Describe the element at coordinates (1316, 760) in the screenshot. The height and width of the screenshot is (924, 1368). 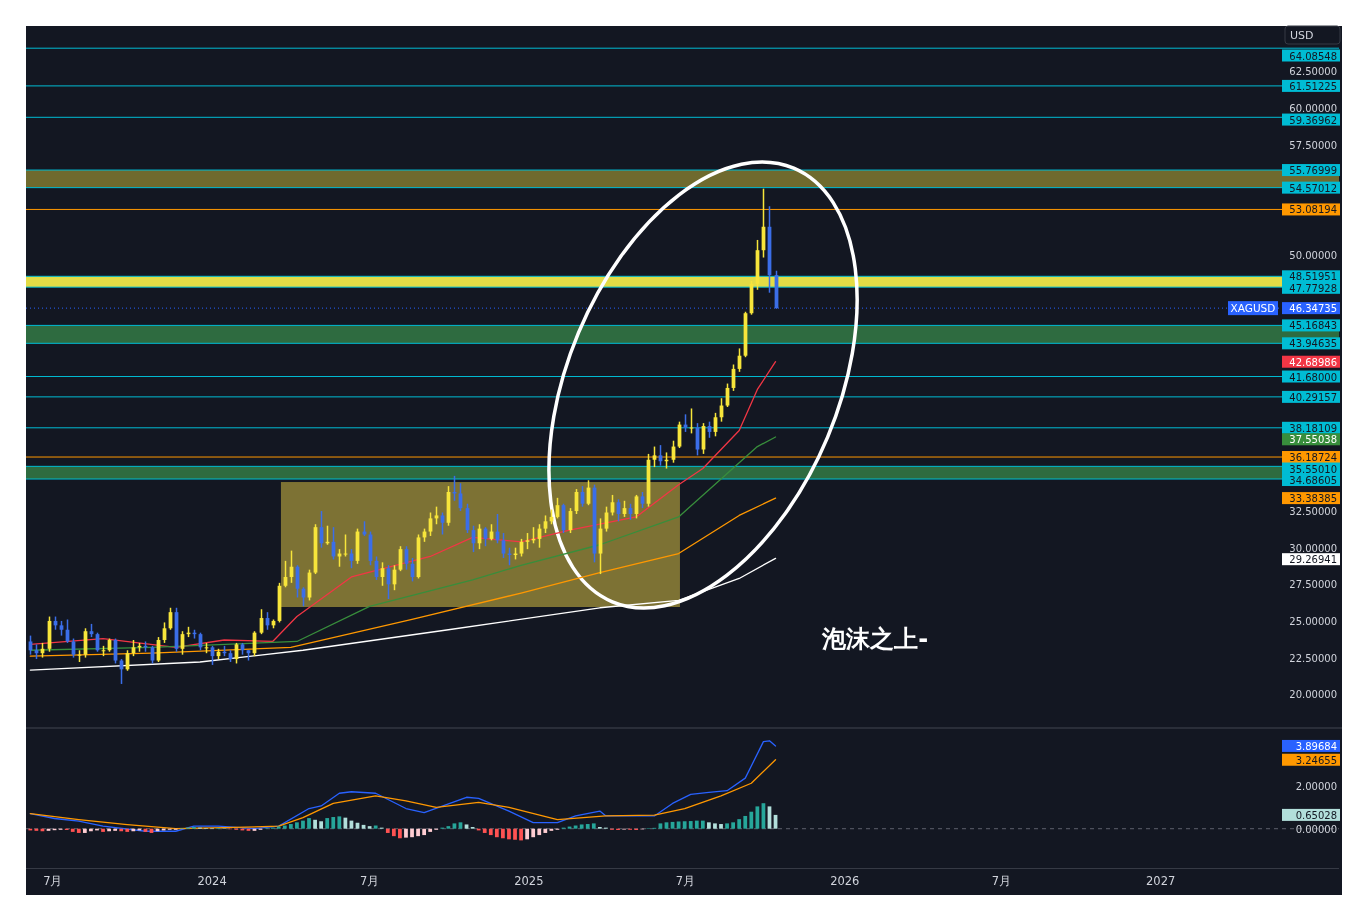
I see `annotation: 3.24655` at that location.